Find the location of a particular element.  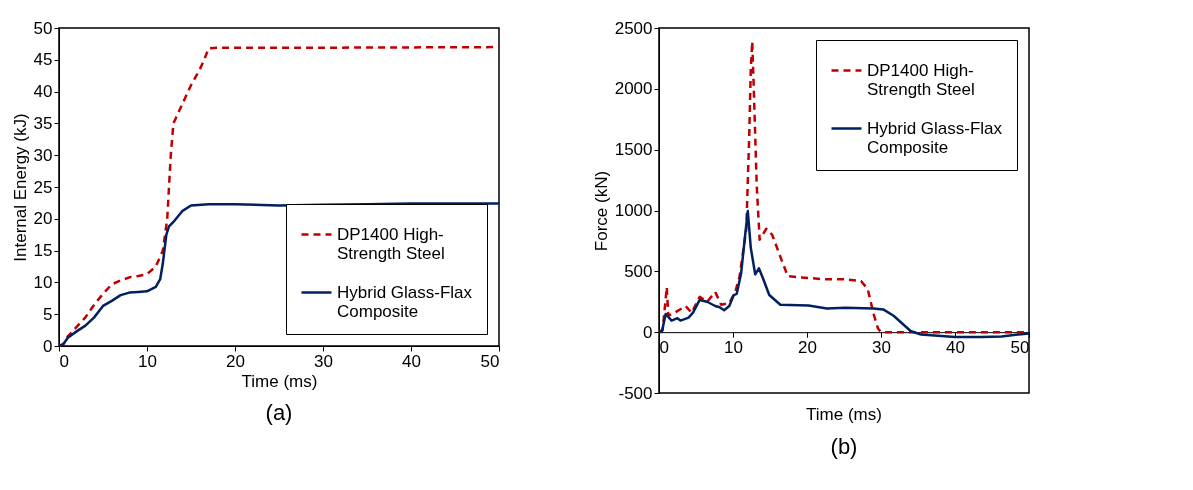

y-tick-label: 15 is located at coordinates (43, 251).